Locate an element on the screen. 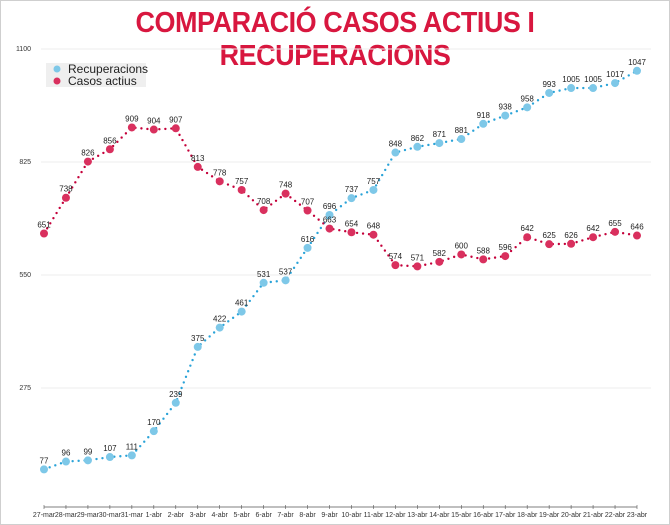 The width and height of the screenshot is (670, 525). data-label: 111 is located at coordinates (132, 446).